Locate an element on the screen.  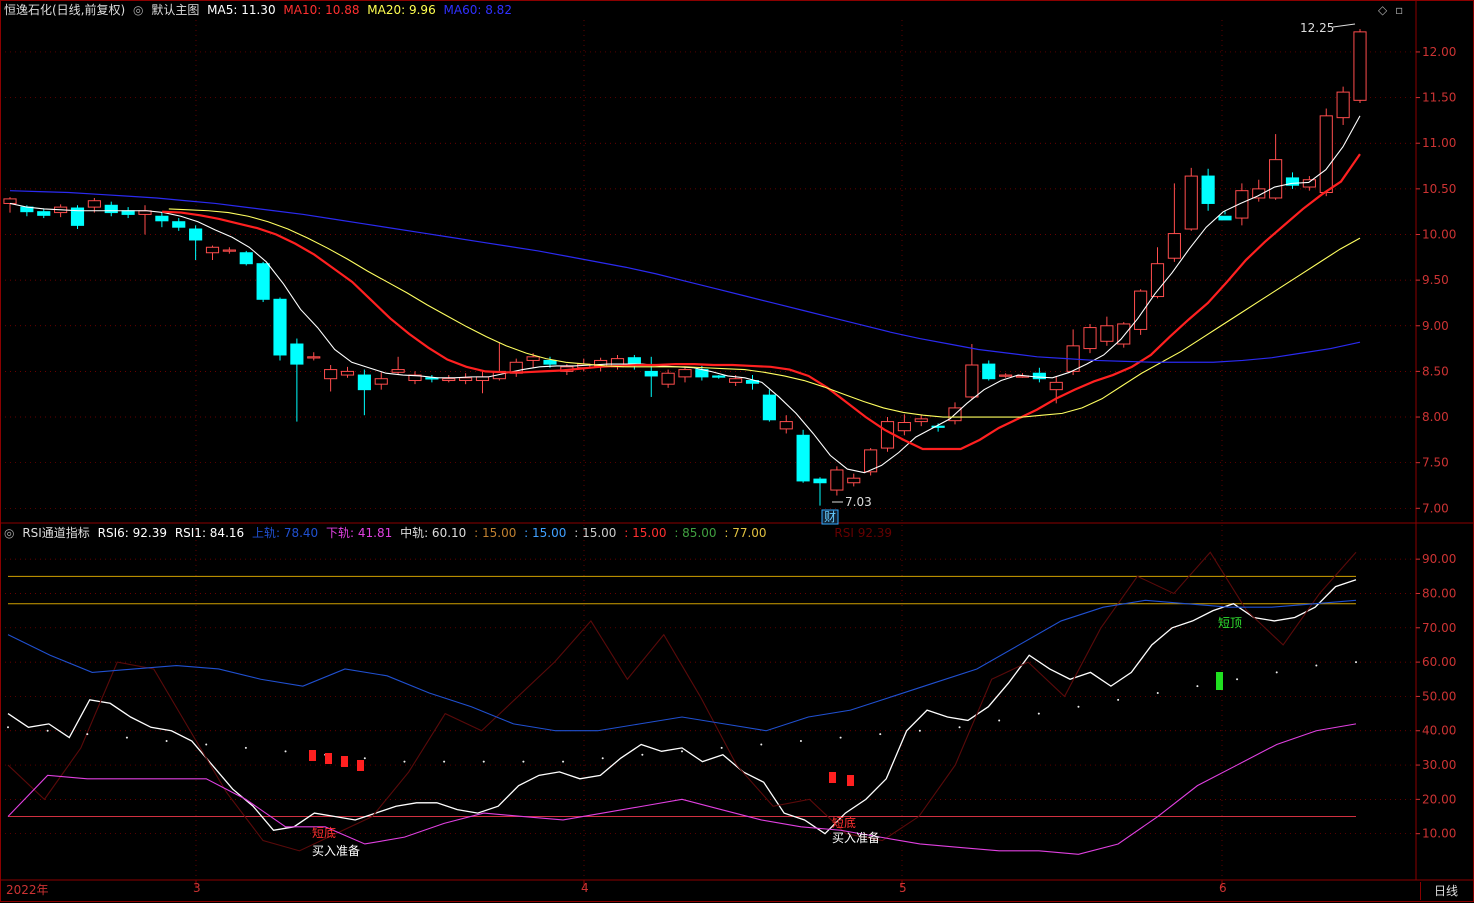
settings-icon: ▫ is located at coordinates (1399, 10).